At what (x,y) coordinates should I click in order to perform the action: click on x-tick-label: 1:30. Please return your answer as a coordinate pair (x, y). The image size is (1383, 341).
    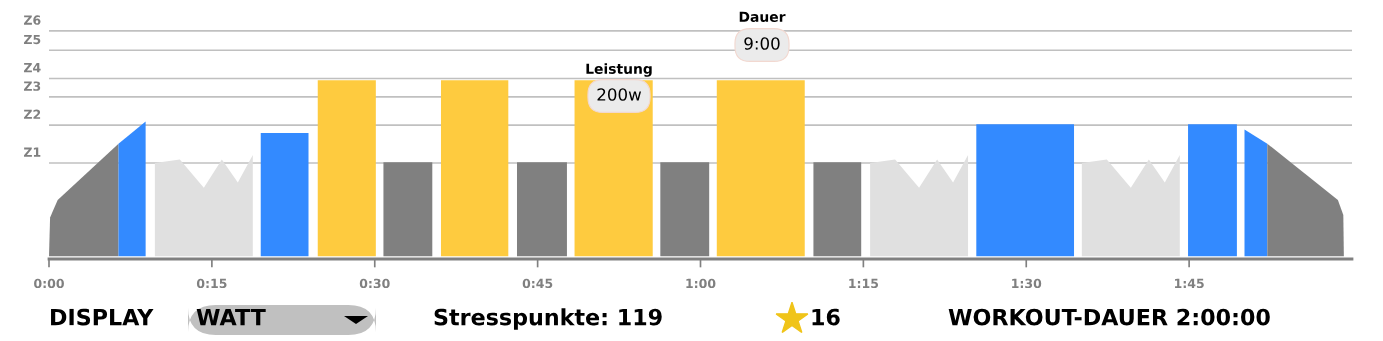
    Looking at the image, I should click on (1027, 283).